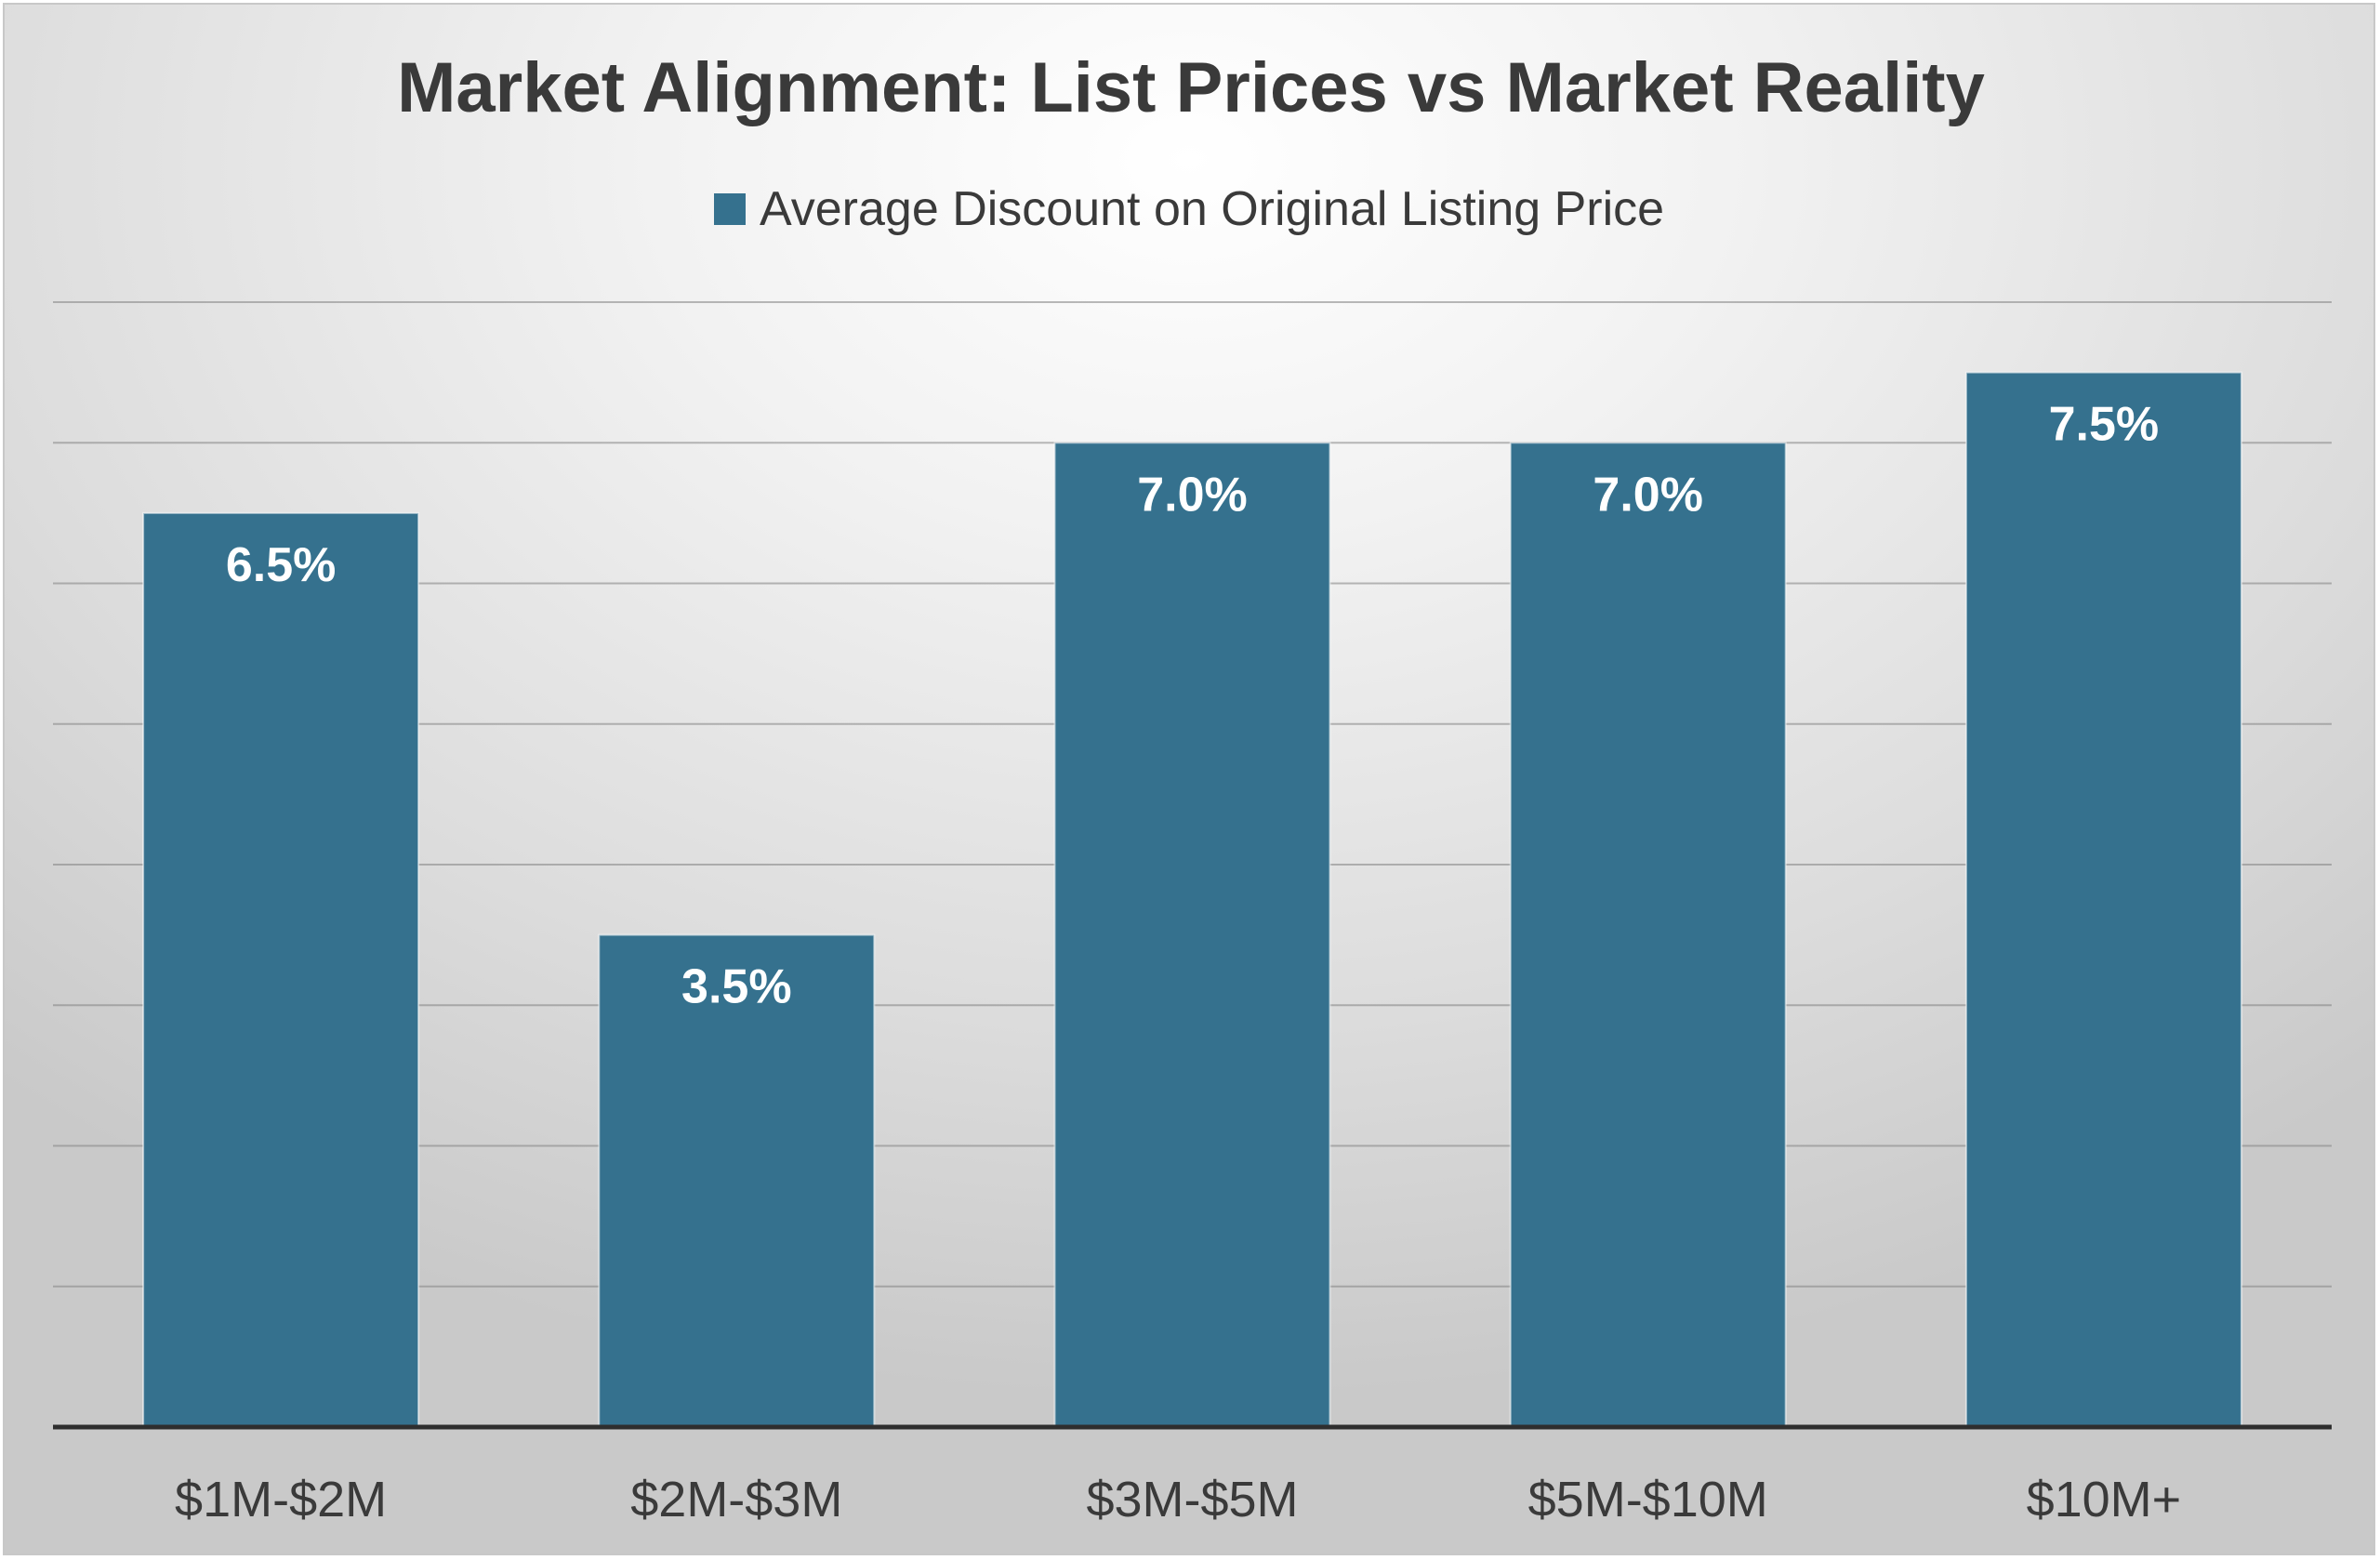 The width and height of the screenshot is (2380, 1560). Describe the element at coordinates (736, 1499) in the screenshot. I see `x-tick-label: $2M-$3M` at that location.